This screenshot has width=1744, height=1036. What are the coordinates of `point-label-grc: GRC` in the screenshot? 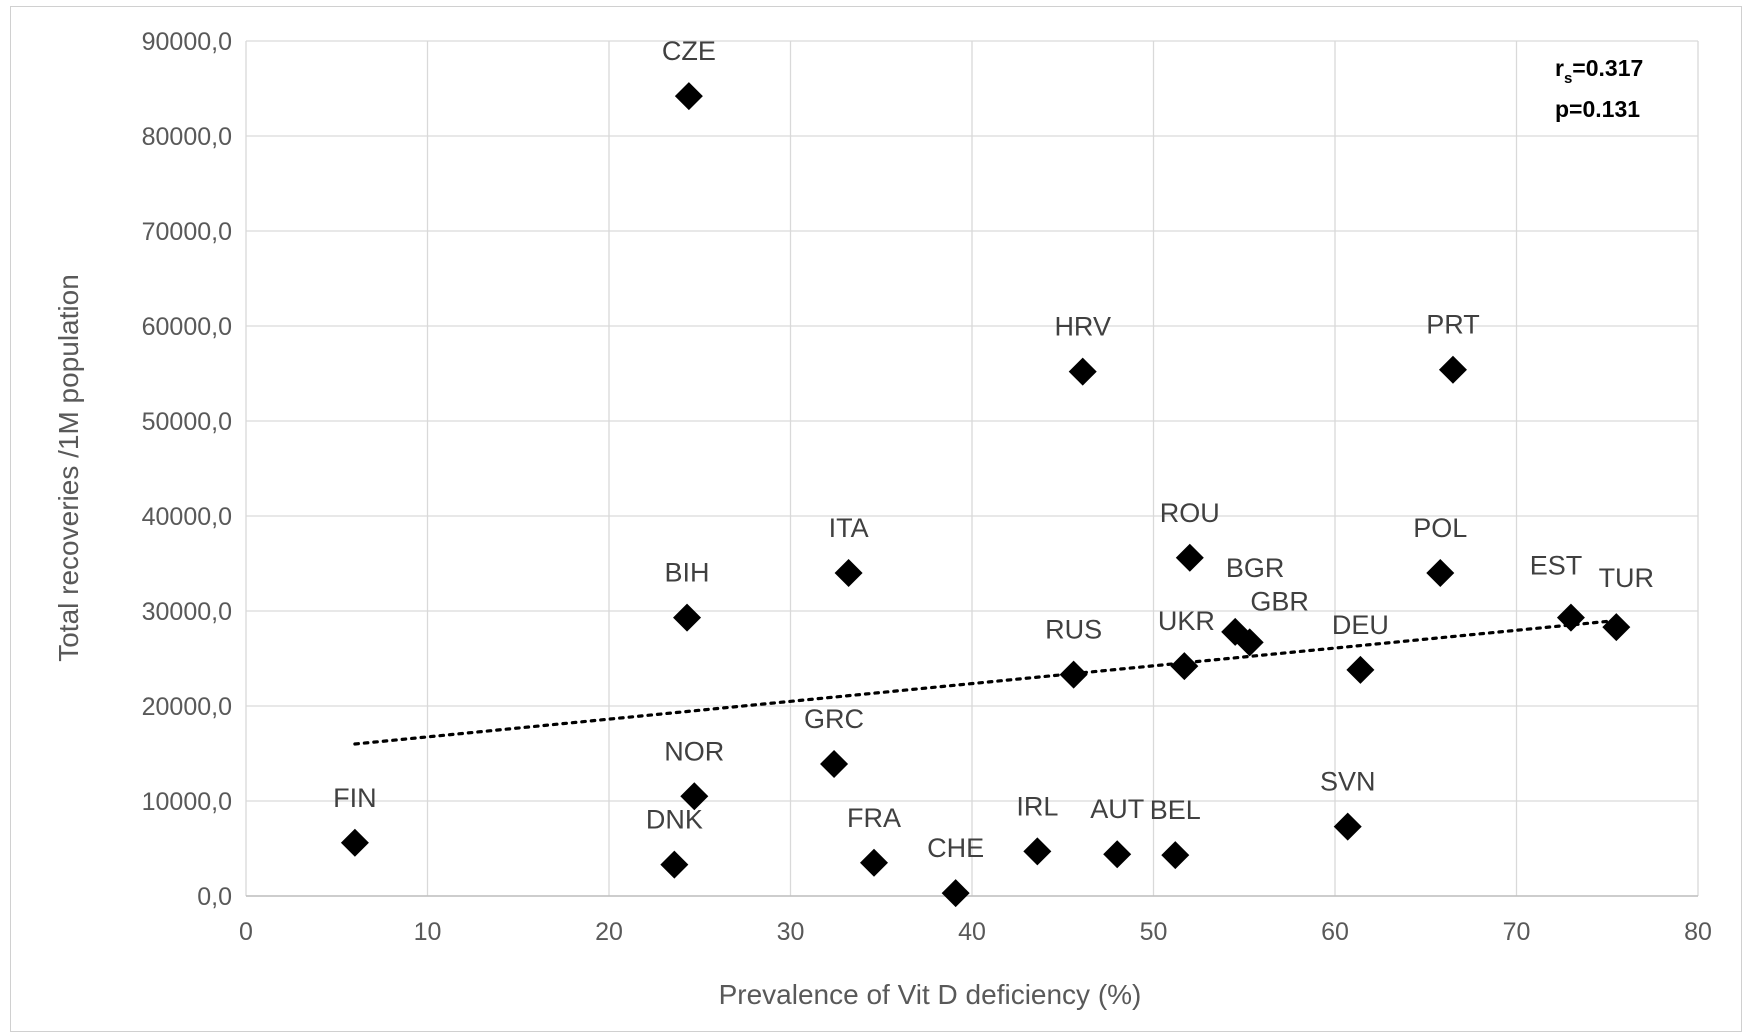 It's located at (834, 719).